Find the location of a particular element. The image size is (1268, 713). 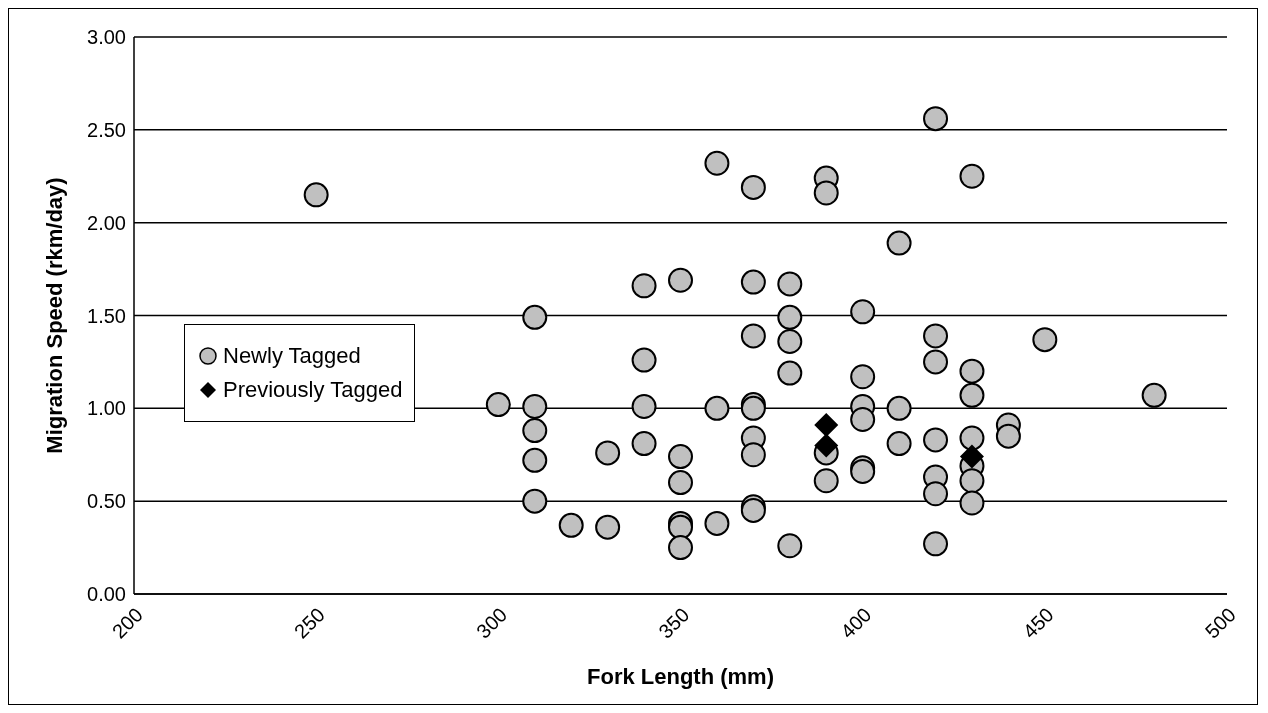

legend-label: Previously Tagged is located at coordinates (313, 390).